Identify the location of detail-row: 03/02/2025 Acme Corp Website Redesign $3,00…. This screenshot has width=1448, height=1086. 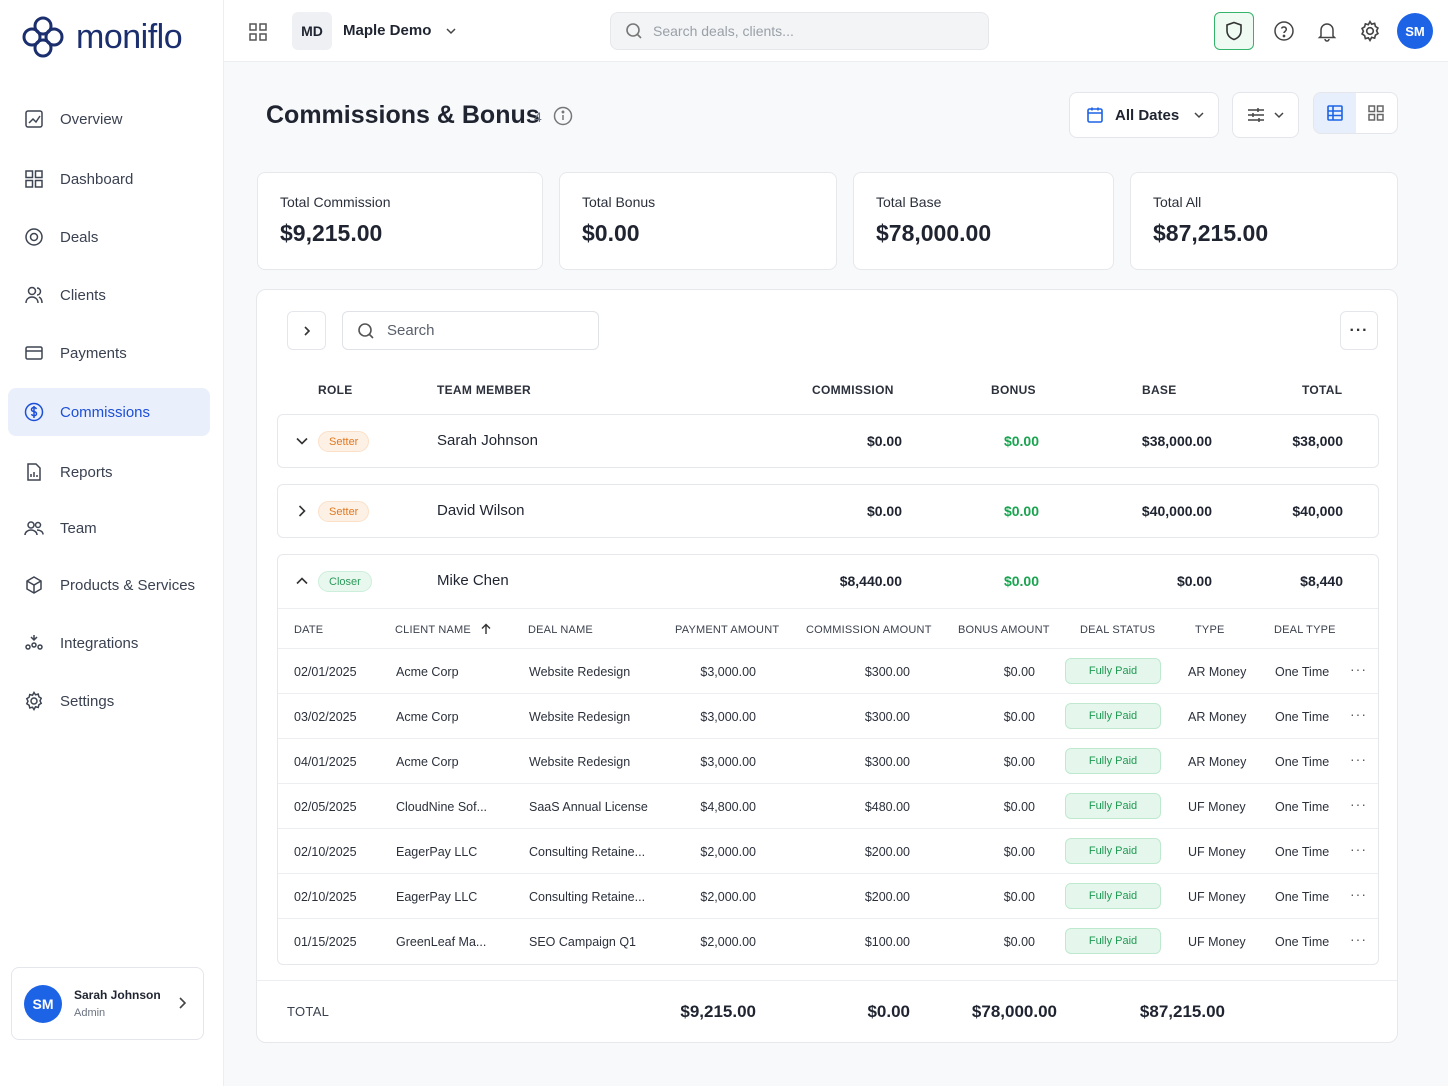
(828, 716).